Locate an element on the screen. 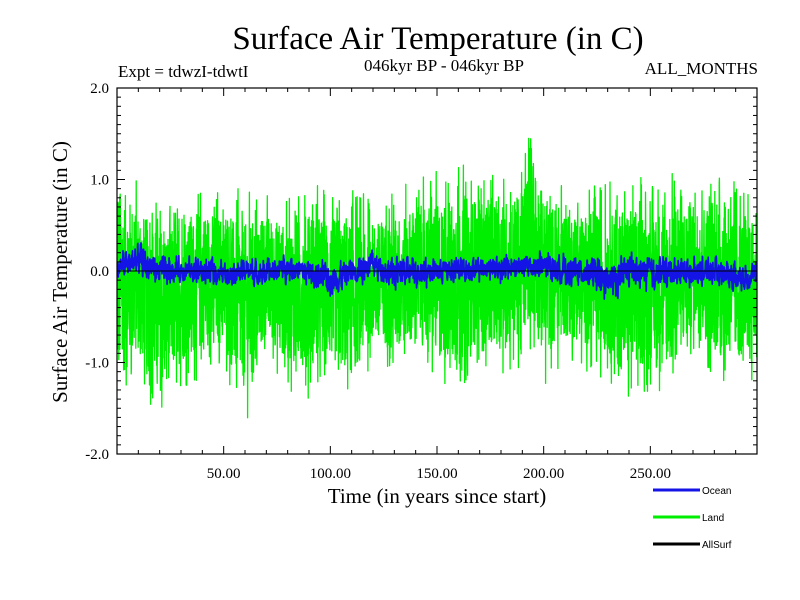  y-tick-label: 1.0 is located at coordinates (99, 181).